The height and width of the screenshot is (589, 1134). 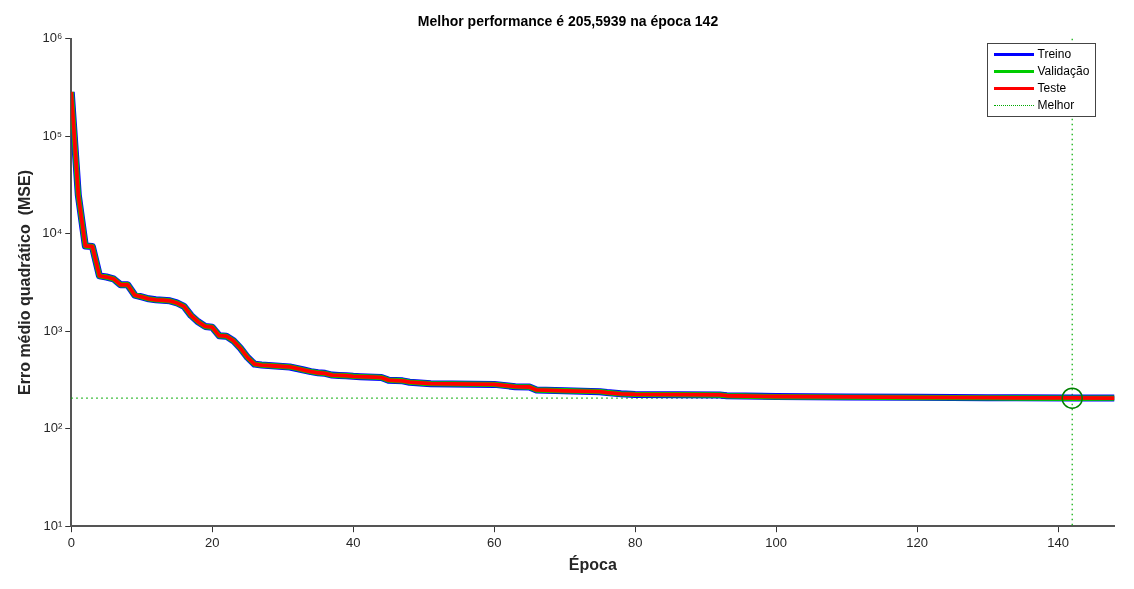 What do you see at coordinates (635, 542) in the screenshot?
I see `x-tick-label: 80` at bounding box center [635, 542].